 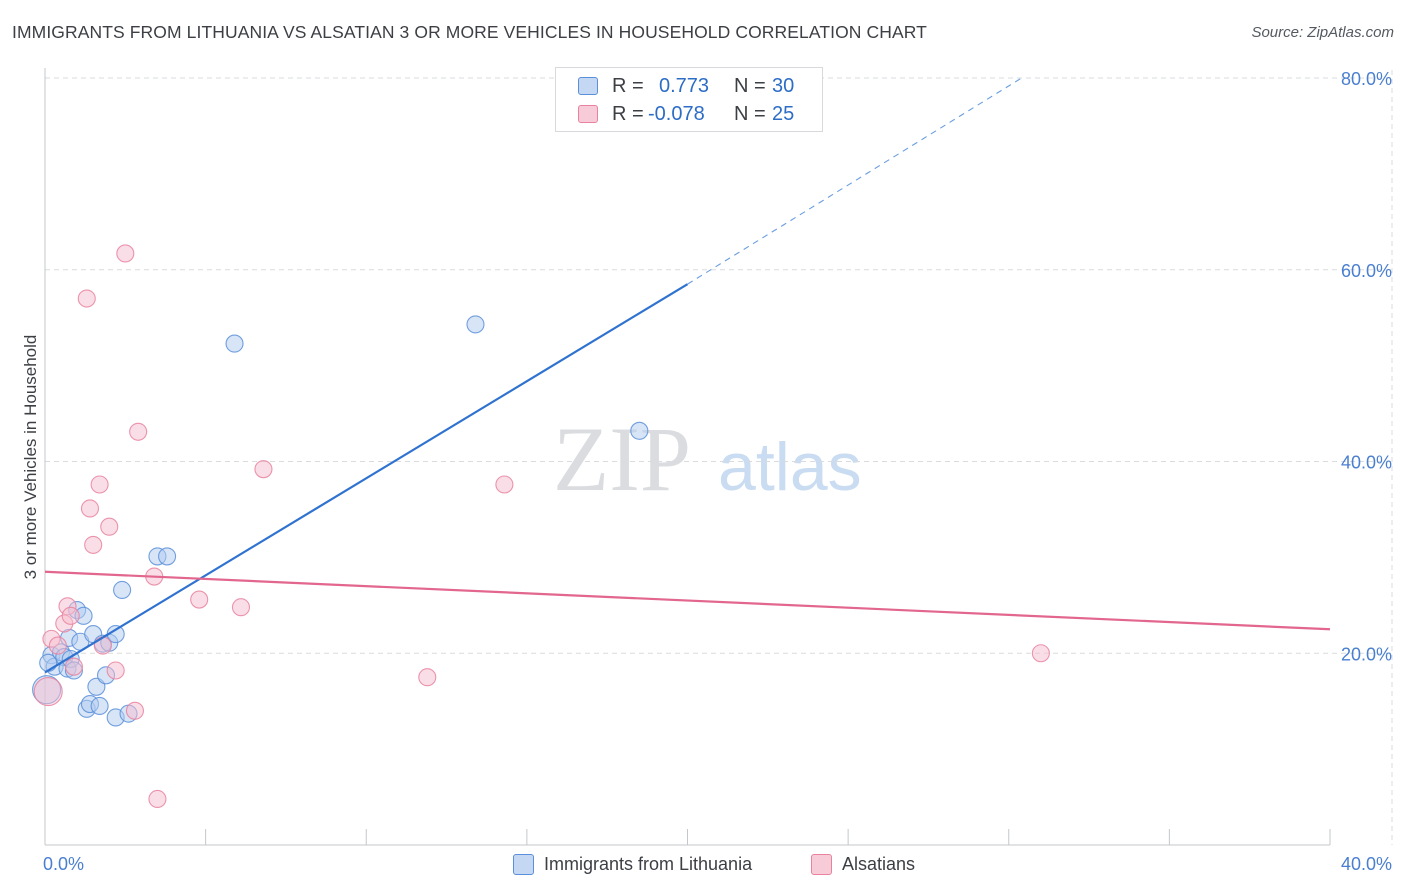 What do you see at coordinates (689, 99) in the screenshot?
I see `correlation-legend: R = 0.773 N = 30 R = -0.078 N = 25` at bounding box center [689, 99].